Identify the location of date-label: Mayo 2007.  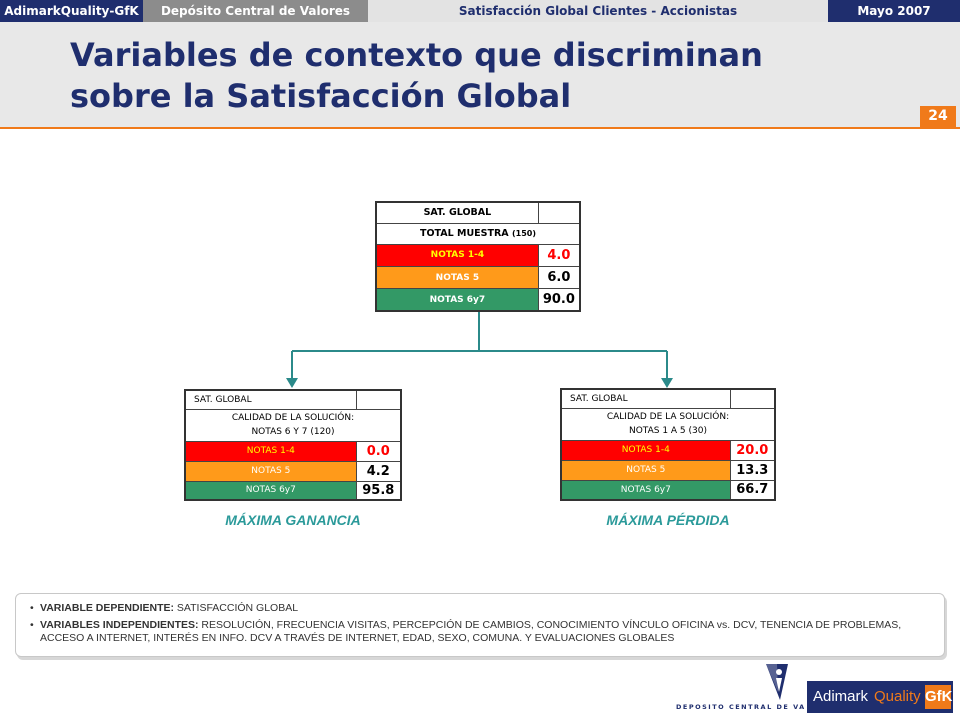
(894, 11).